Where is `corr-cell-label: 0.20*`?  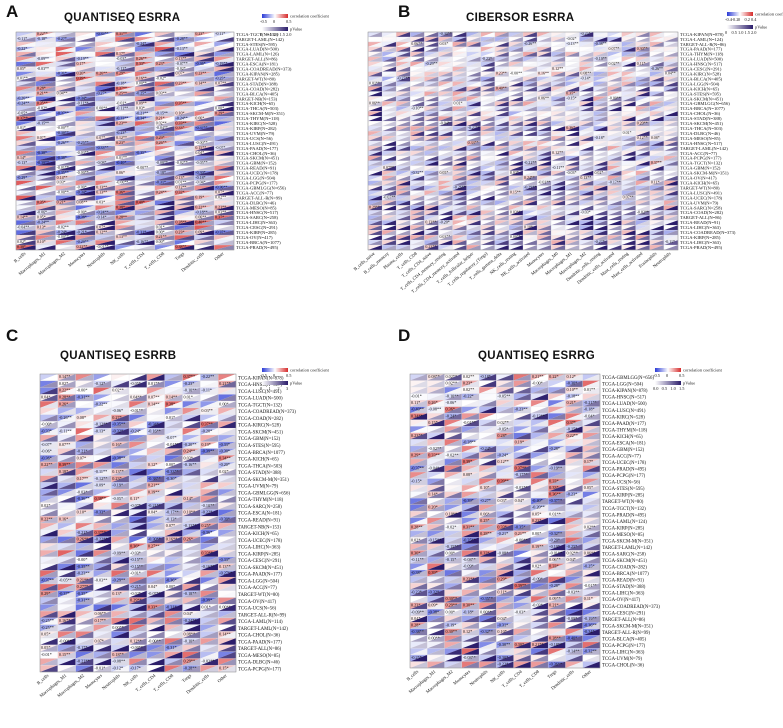
corr-cell-label: 0.20* is located at coordinates (80, 73).